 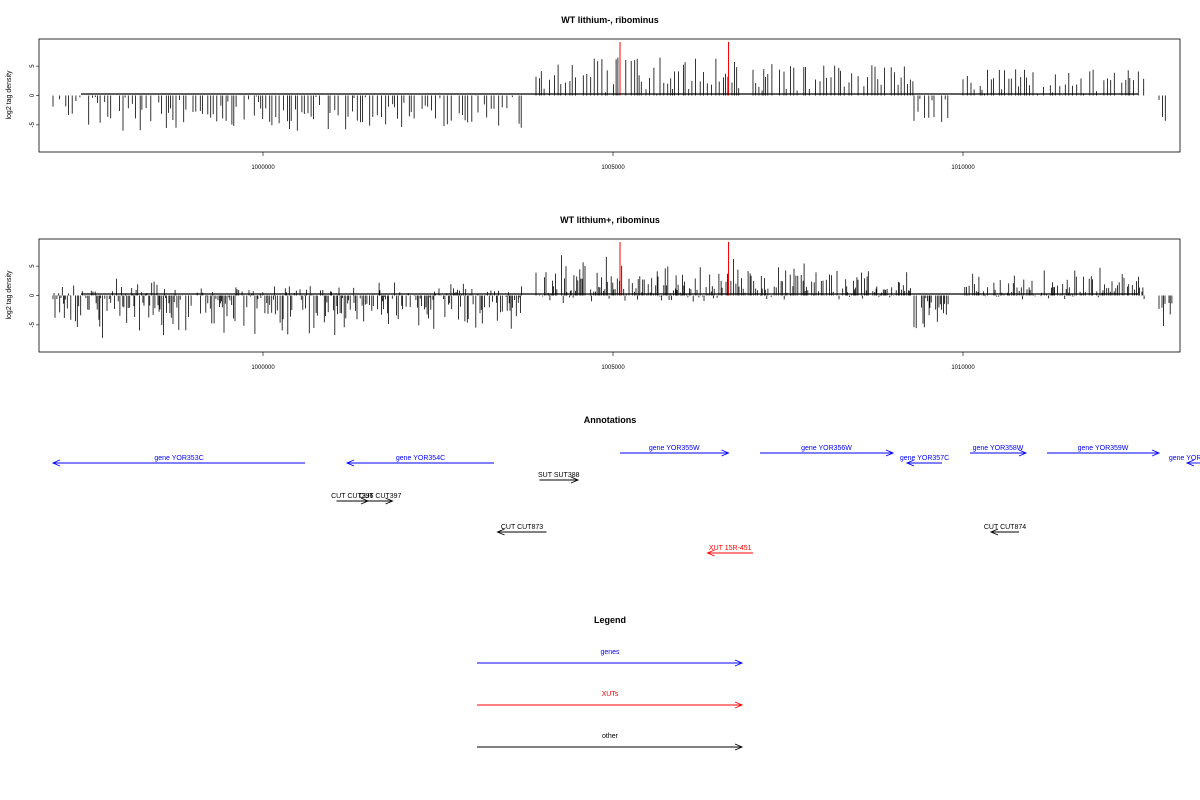 What do you see at coordinates (610, 742) in the screenshot?
I see `legend-item: other` at bounding box center [610, 742].